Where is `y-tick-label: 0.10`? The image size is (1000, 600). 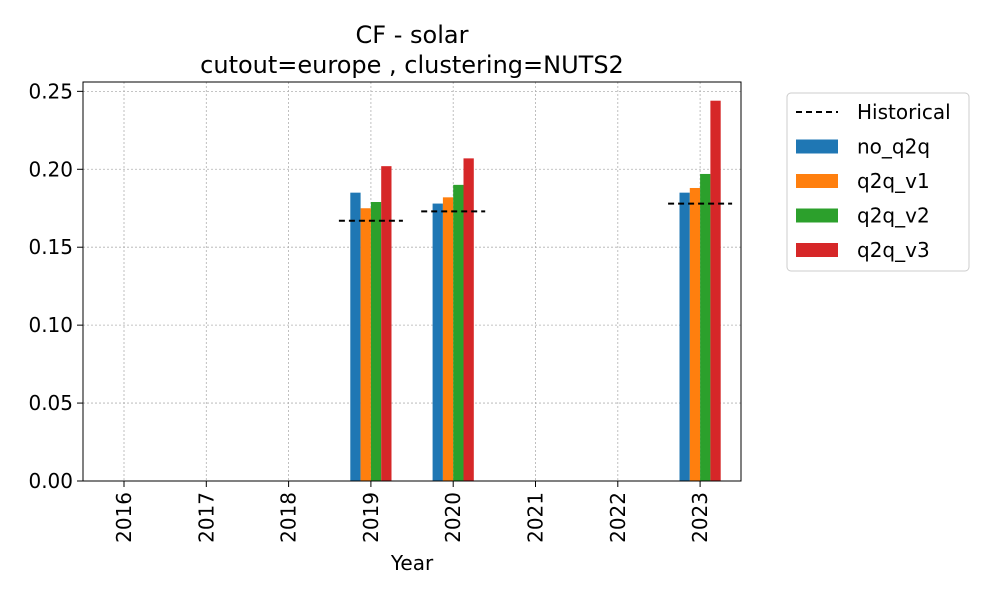
y-tick-label: 0.10 is located at coordinates (50, 325).